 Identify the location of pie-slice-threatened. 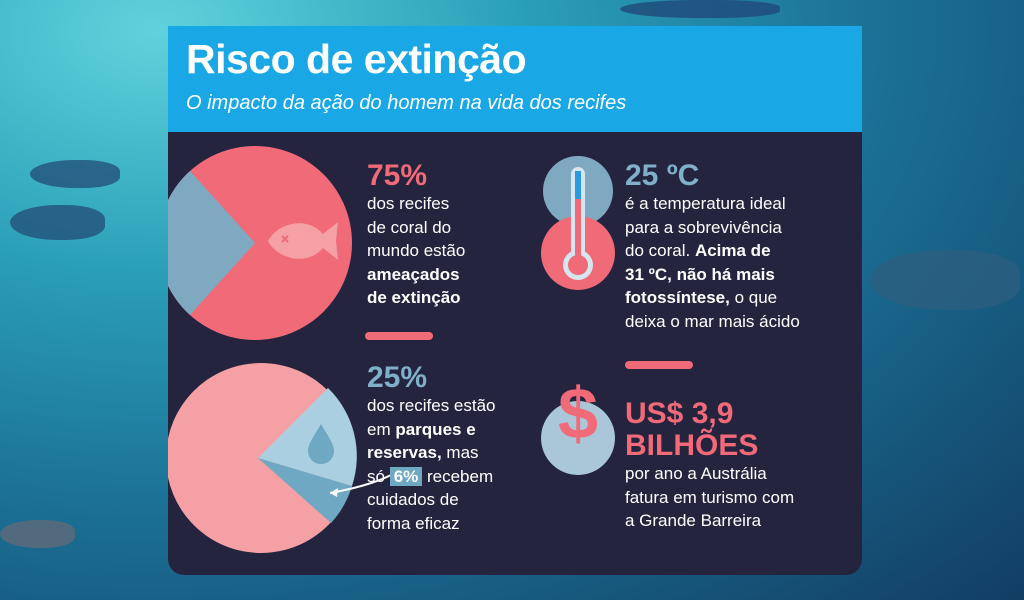
(260, 243).